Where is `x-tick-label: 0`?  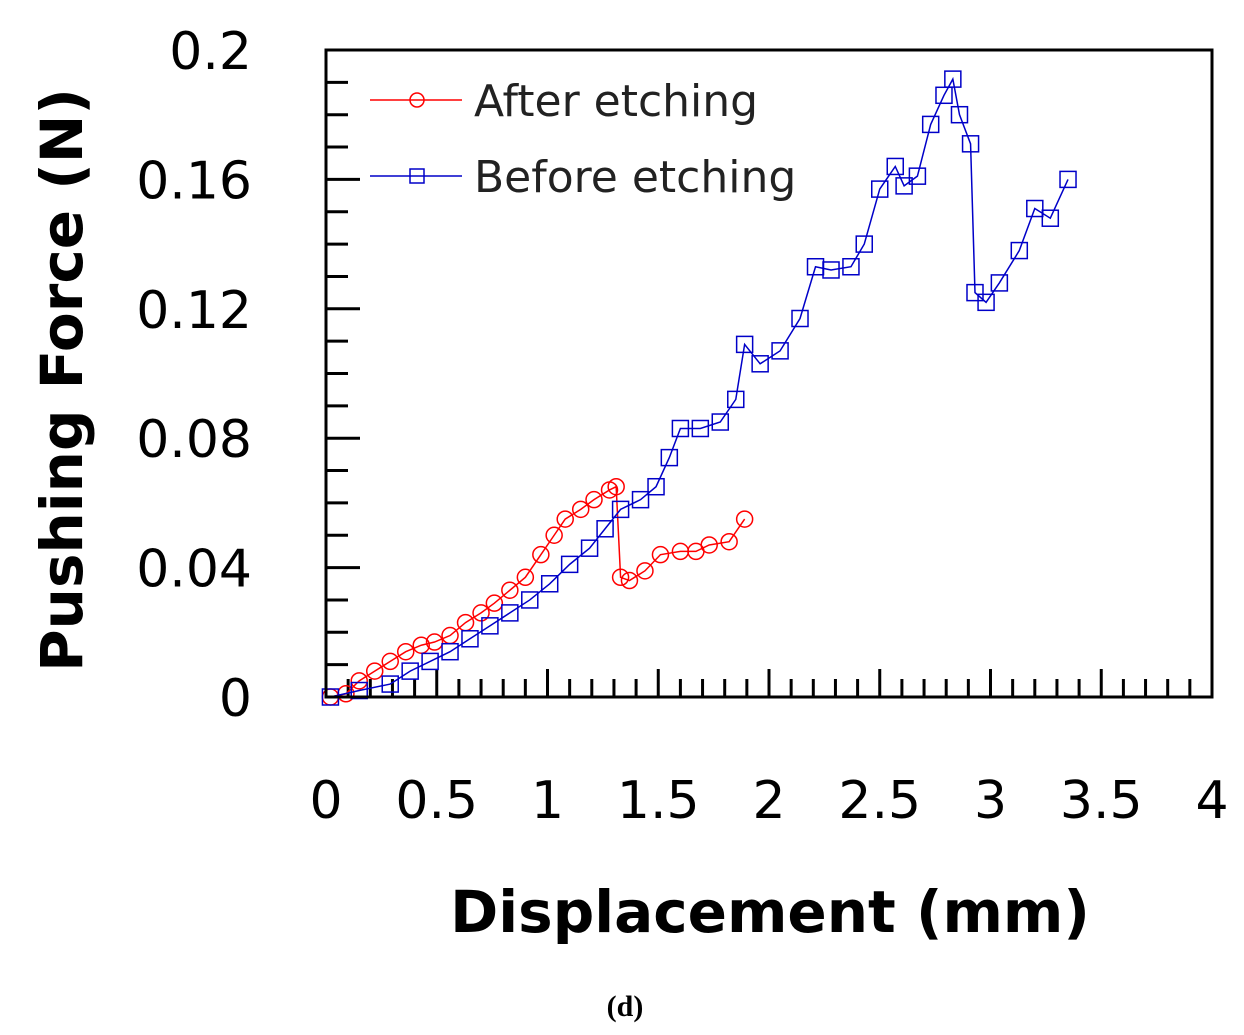 x-tick-label: 0 is located at coordinates (325, 801).